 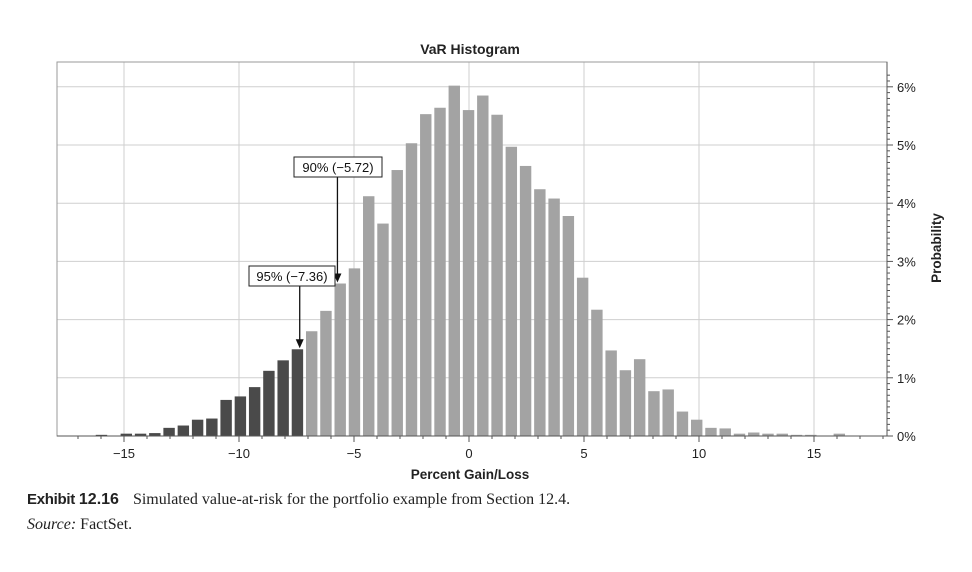 I want to click on x-tick-label: −5, so click(x=354, y=453).